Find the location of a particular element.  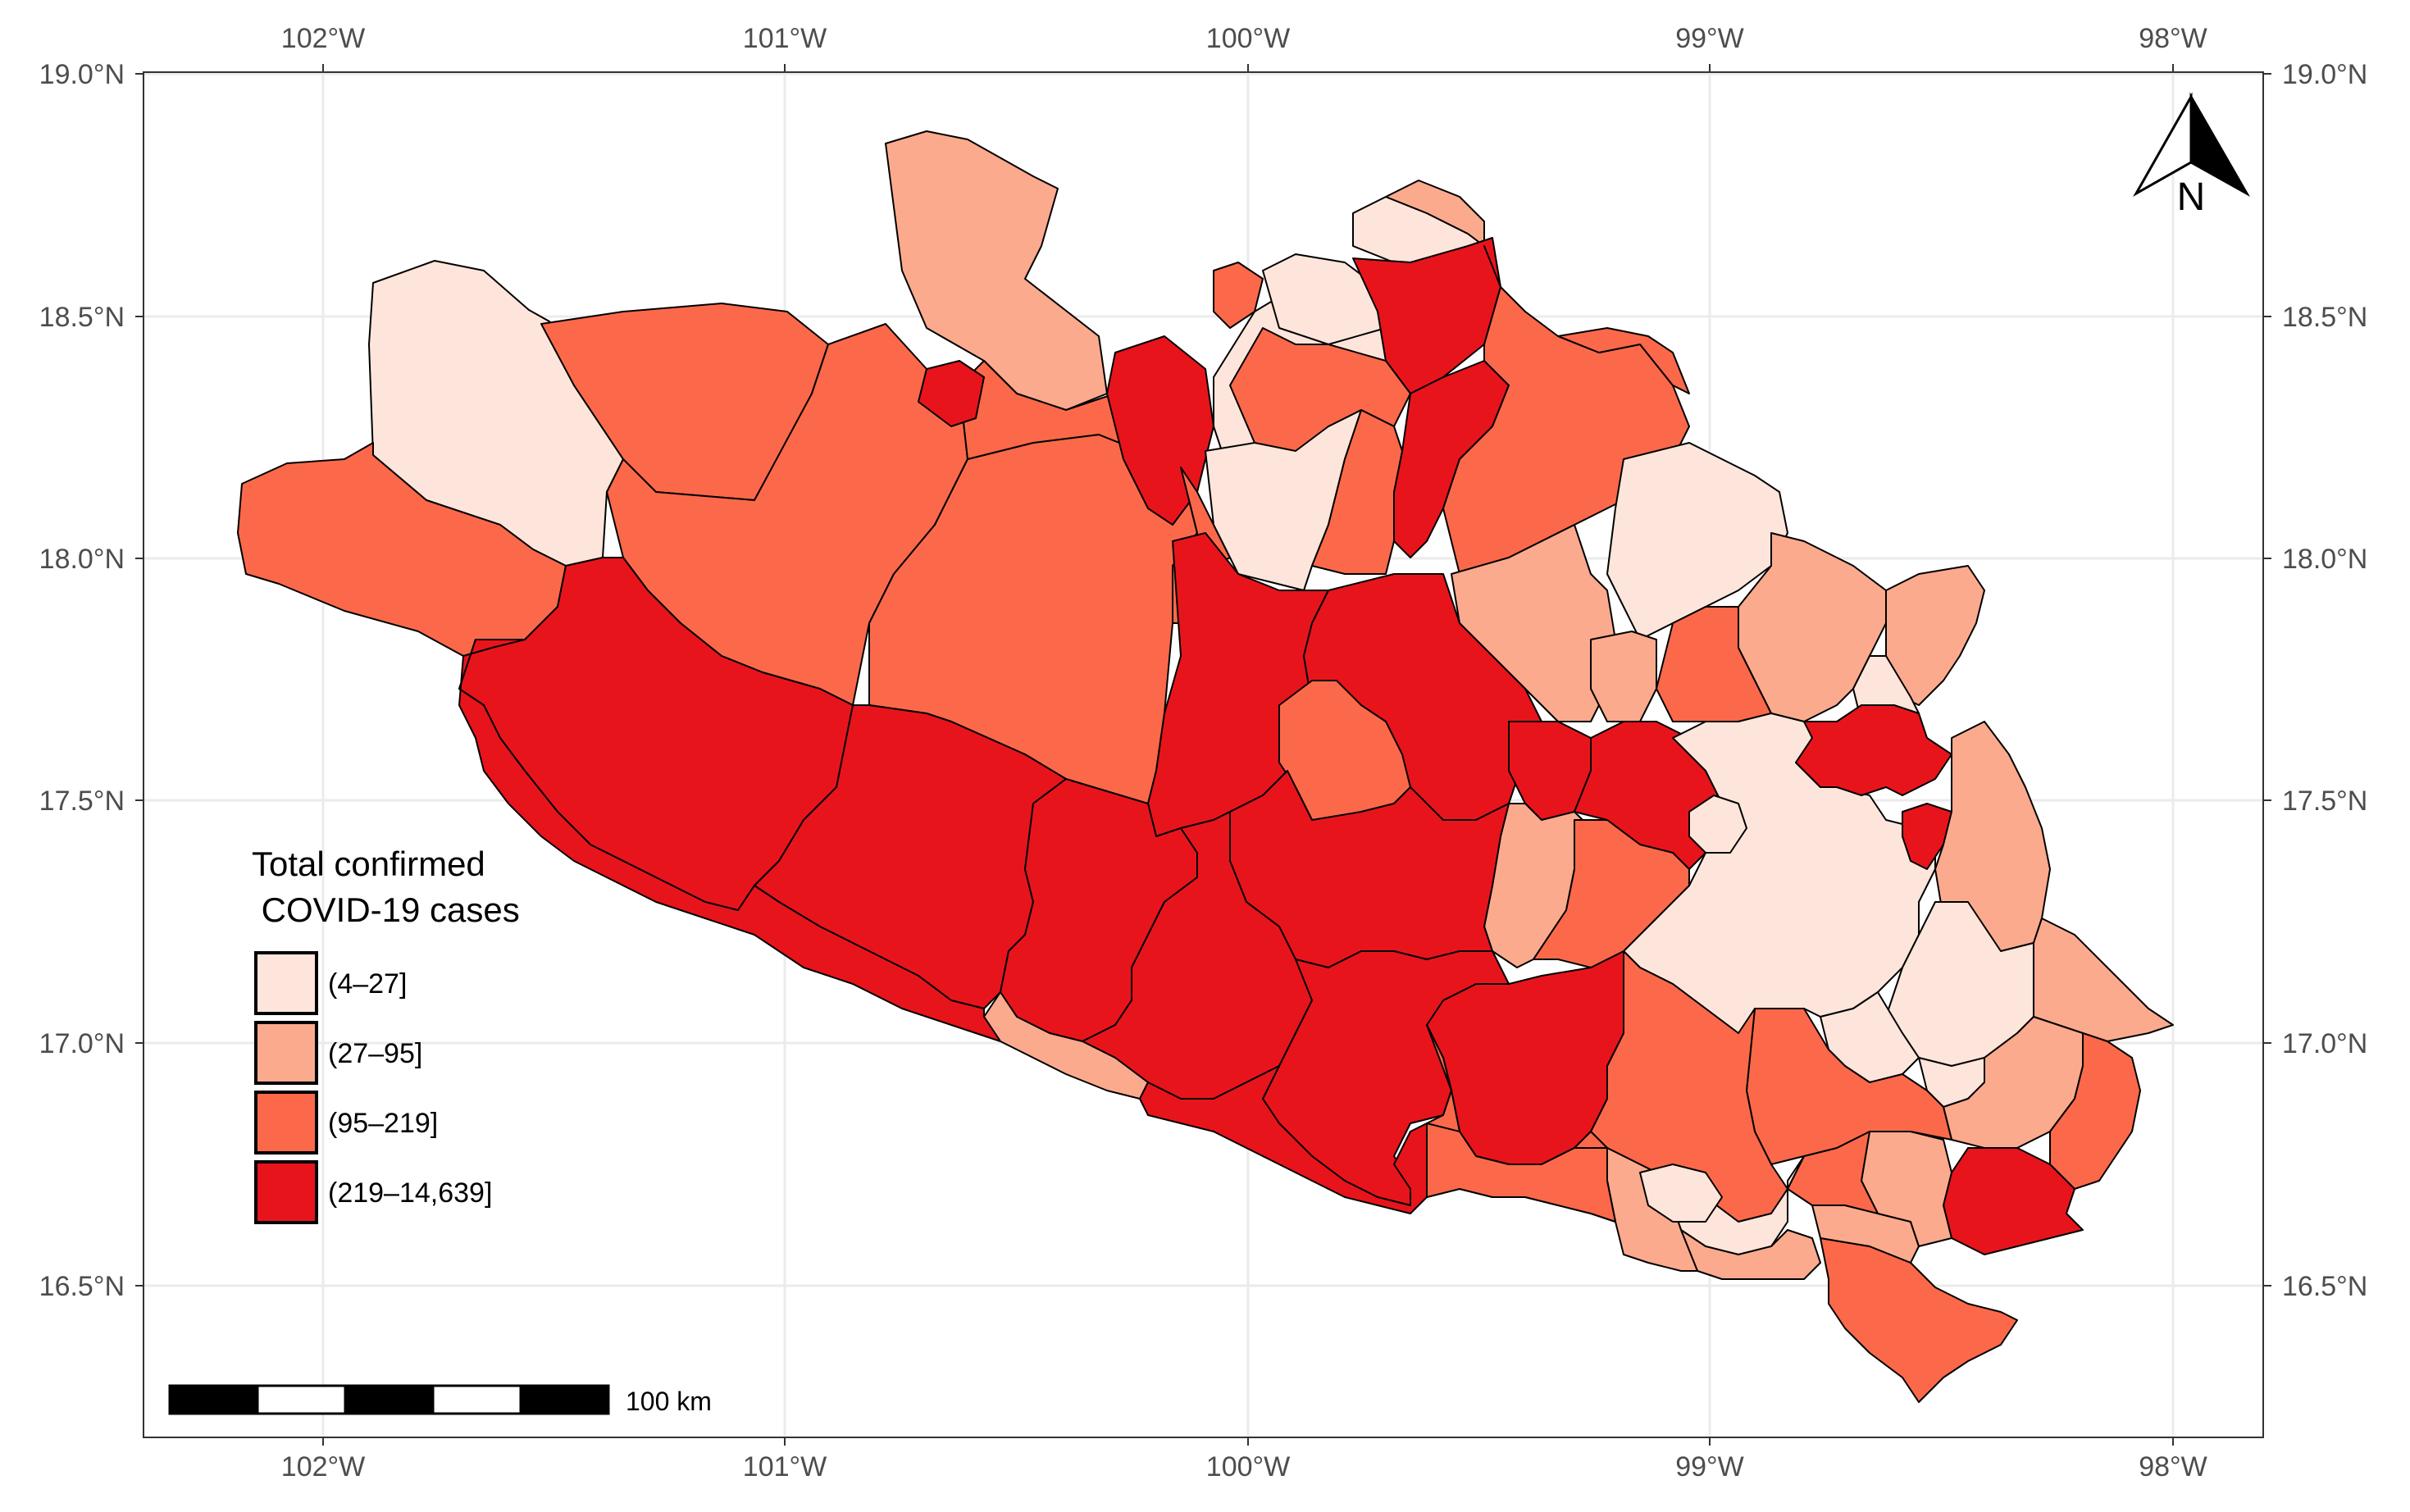

north-arrow-right-half is located at coordinates (2220, 144).